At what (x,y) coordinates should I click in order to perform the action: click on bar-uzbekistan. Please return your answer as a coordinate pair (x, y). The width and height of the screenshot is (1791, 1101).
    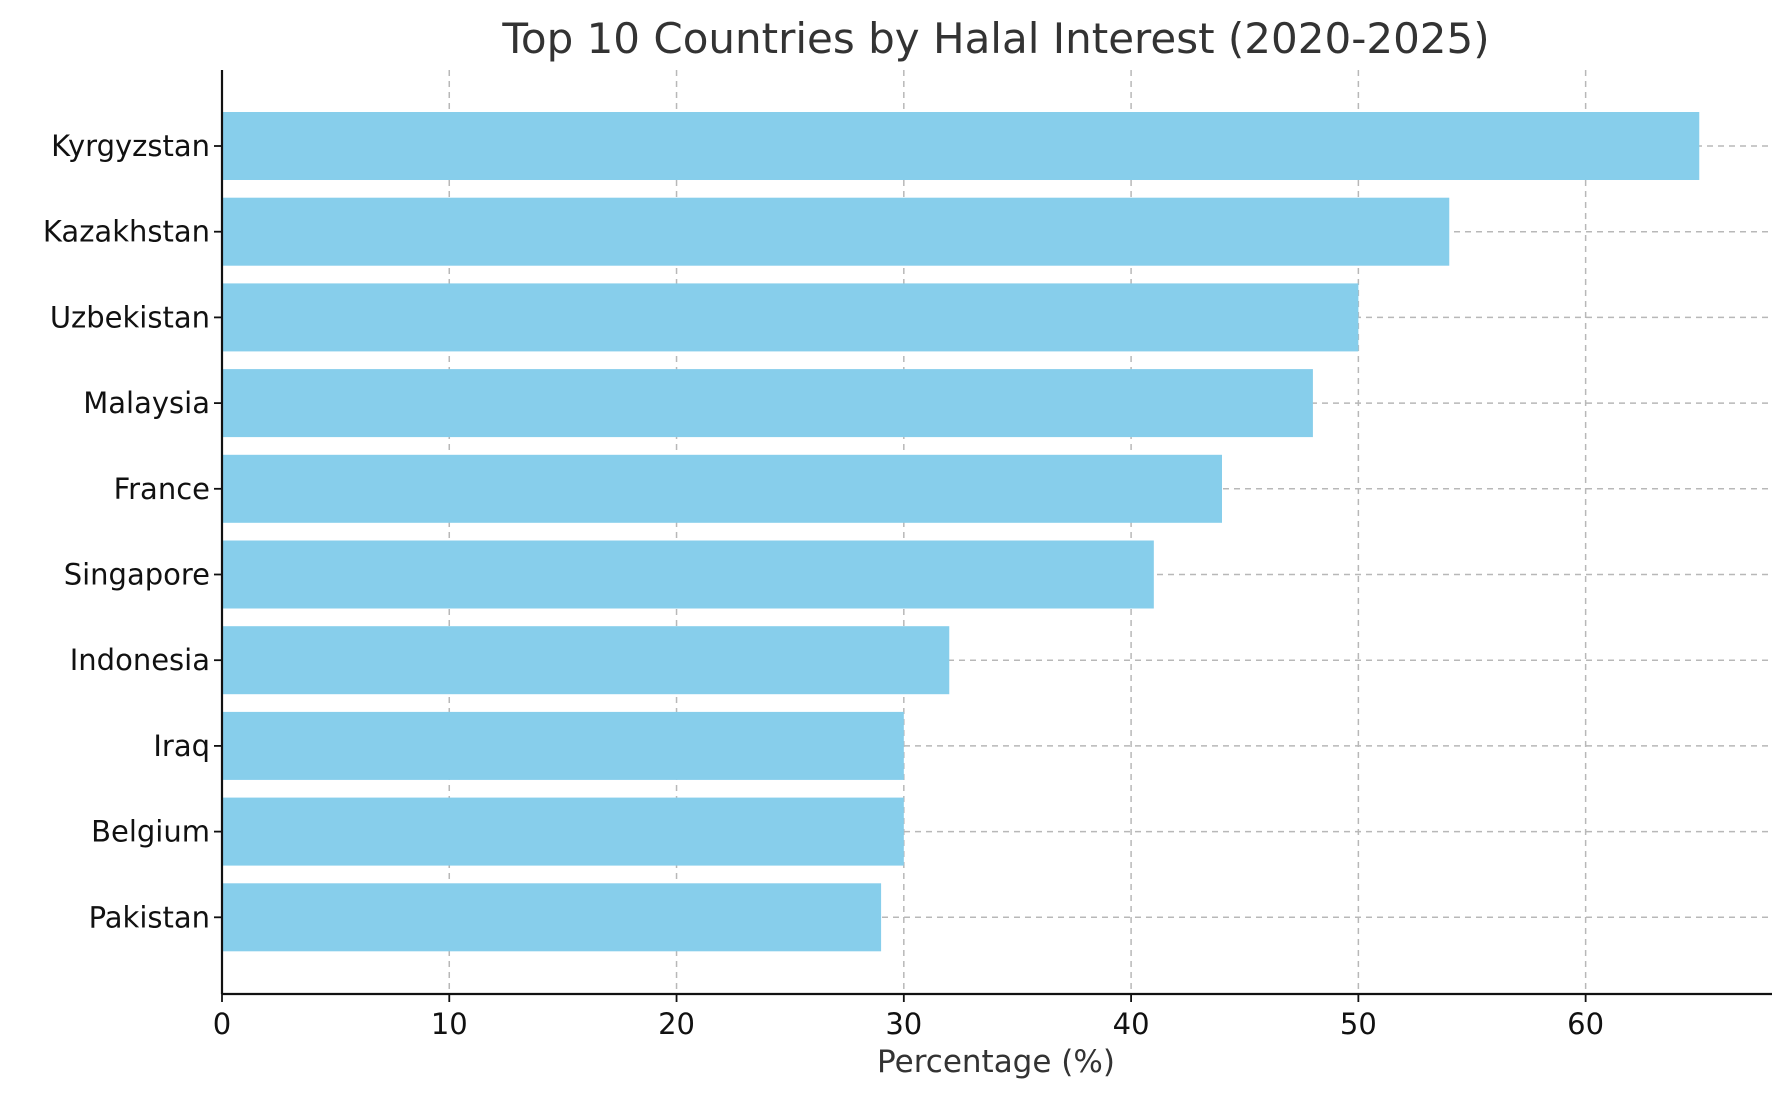
    Looking at the image, I should click on (790, 317).